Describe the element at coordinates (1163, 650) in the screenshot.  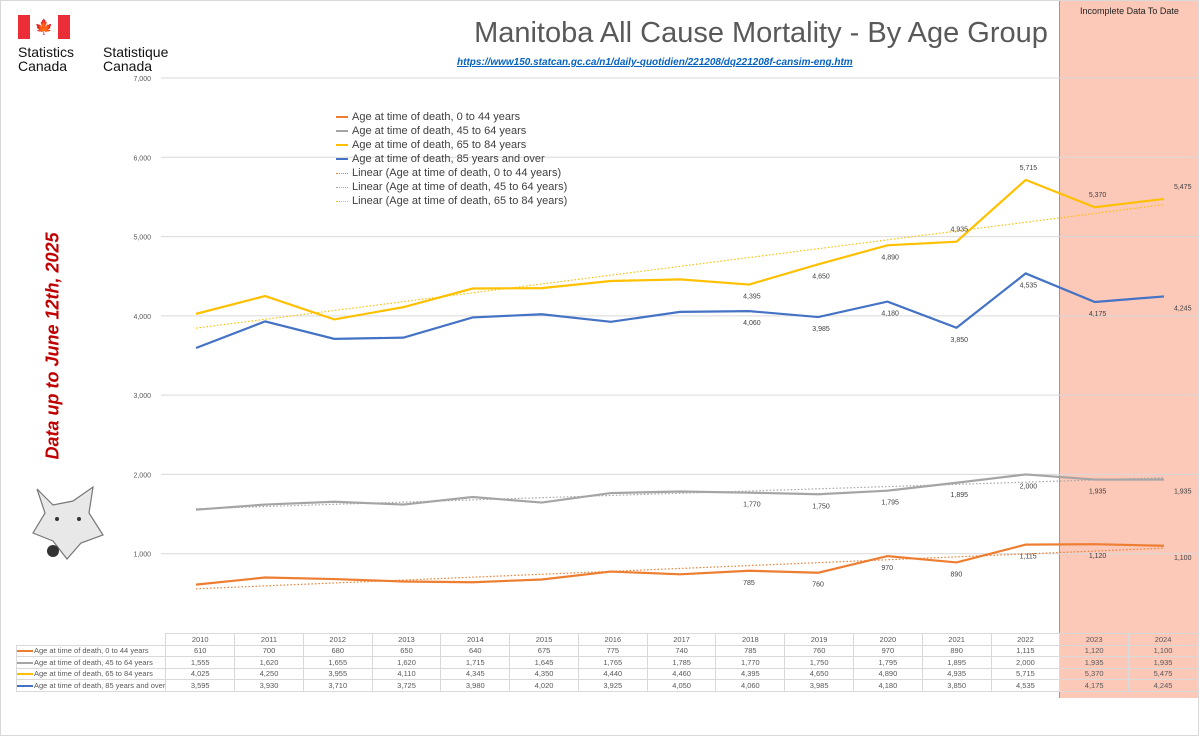
I see `table-cell: 1,100` at that location.